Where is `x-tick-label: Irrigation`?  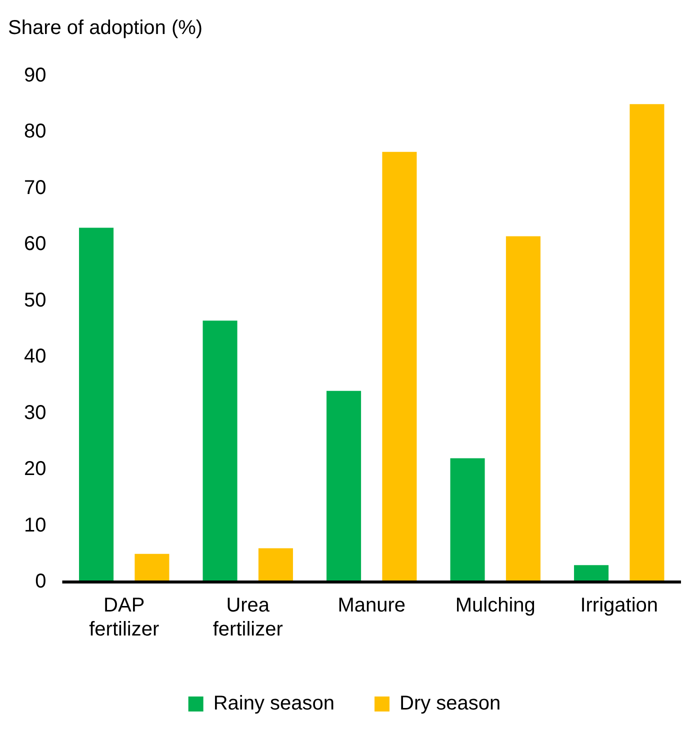
x-tick-label: Irrigation is located at coordinates (619, 605).